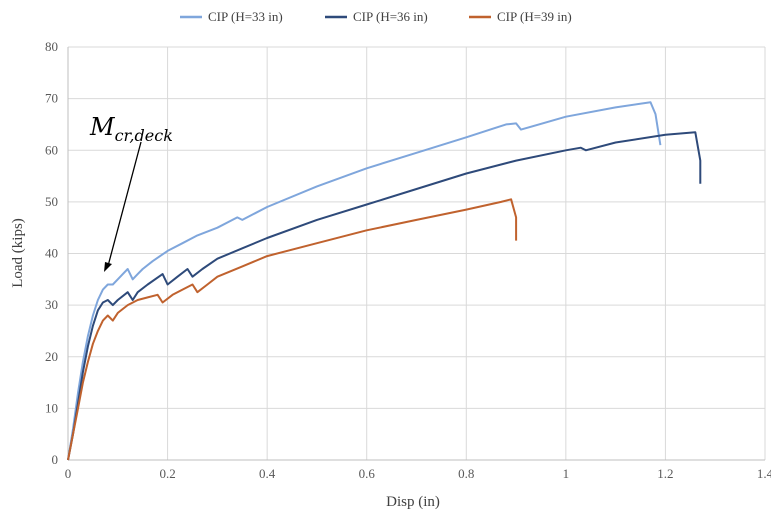 The width and height of the screenshot is (771, 517). I want to click on y-tick-label: 10, so click(51, 407).